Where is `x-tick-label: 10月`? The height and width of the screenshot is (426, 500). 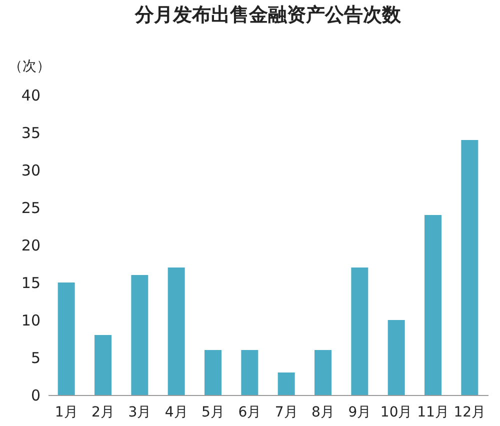 x-tick-label: 10月 is located at coordinates (396, 412).